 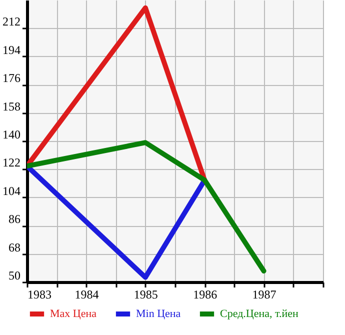 What do you see at coordinates (259, 314) in the screenshot?
I see `legend-label: Сред.Цена, т.йен` at bounding box center [259, 314].